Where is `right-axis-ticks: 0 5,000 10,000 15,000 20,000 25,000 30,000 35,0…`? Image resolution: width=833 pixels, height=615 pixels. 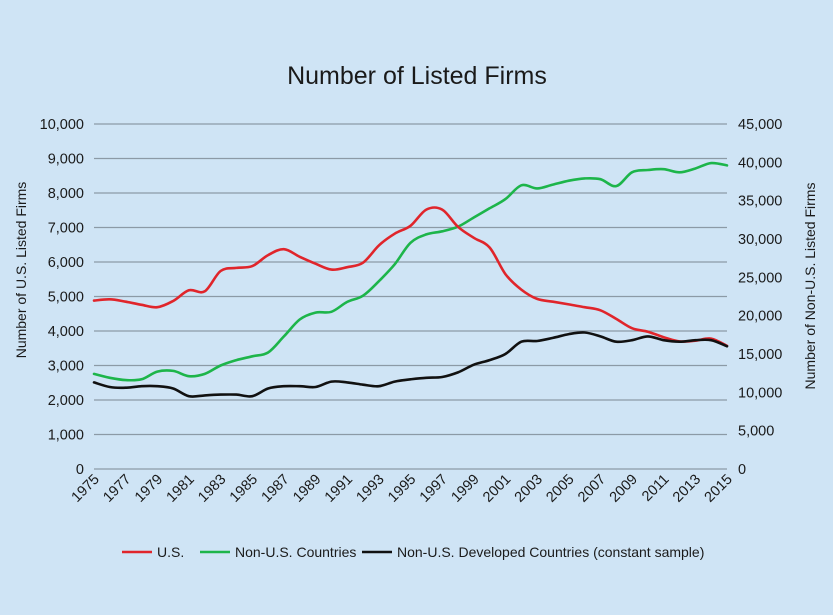
right-axis-ticks: 0 5,000 10,000 15,000 20,000 25,000 30,000 35,0… is located at coordinates (760, 297).